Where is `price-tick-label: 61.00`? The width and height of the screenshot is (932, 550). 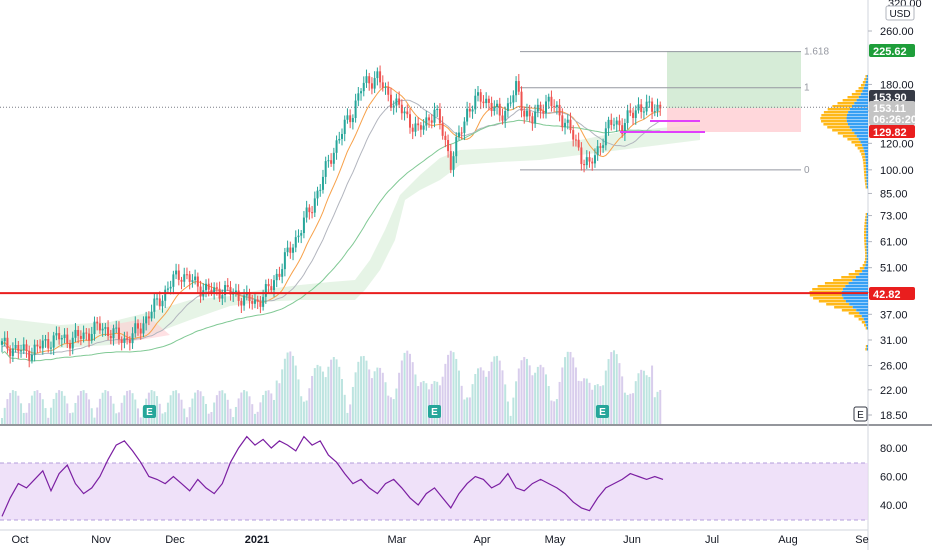 price-tick-label: 61.00 is located at coordinates (894, 243).